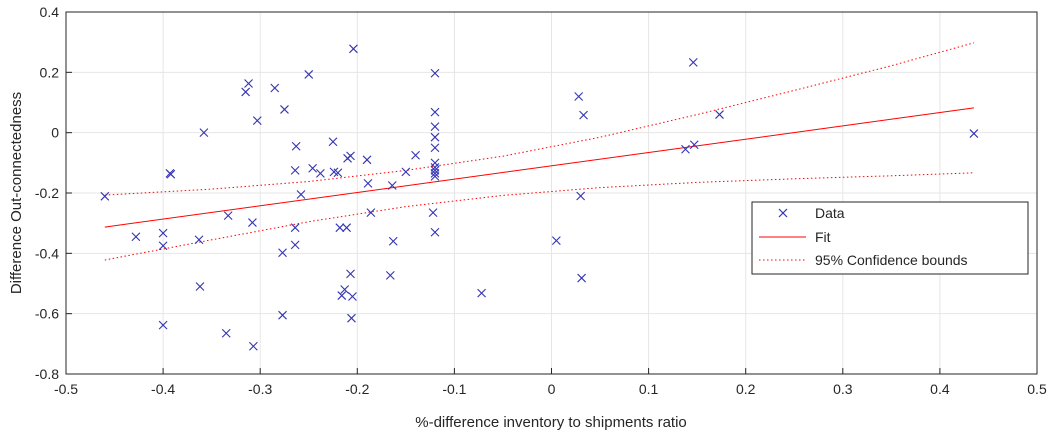 Image resolution: width=1063 pixels, height=435 pixels. Describe the element at coordinates (649, 389) in the screenshot. I see `x-tick-label: 0.1` at that location.